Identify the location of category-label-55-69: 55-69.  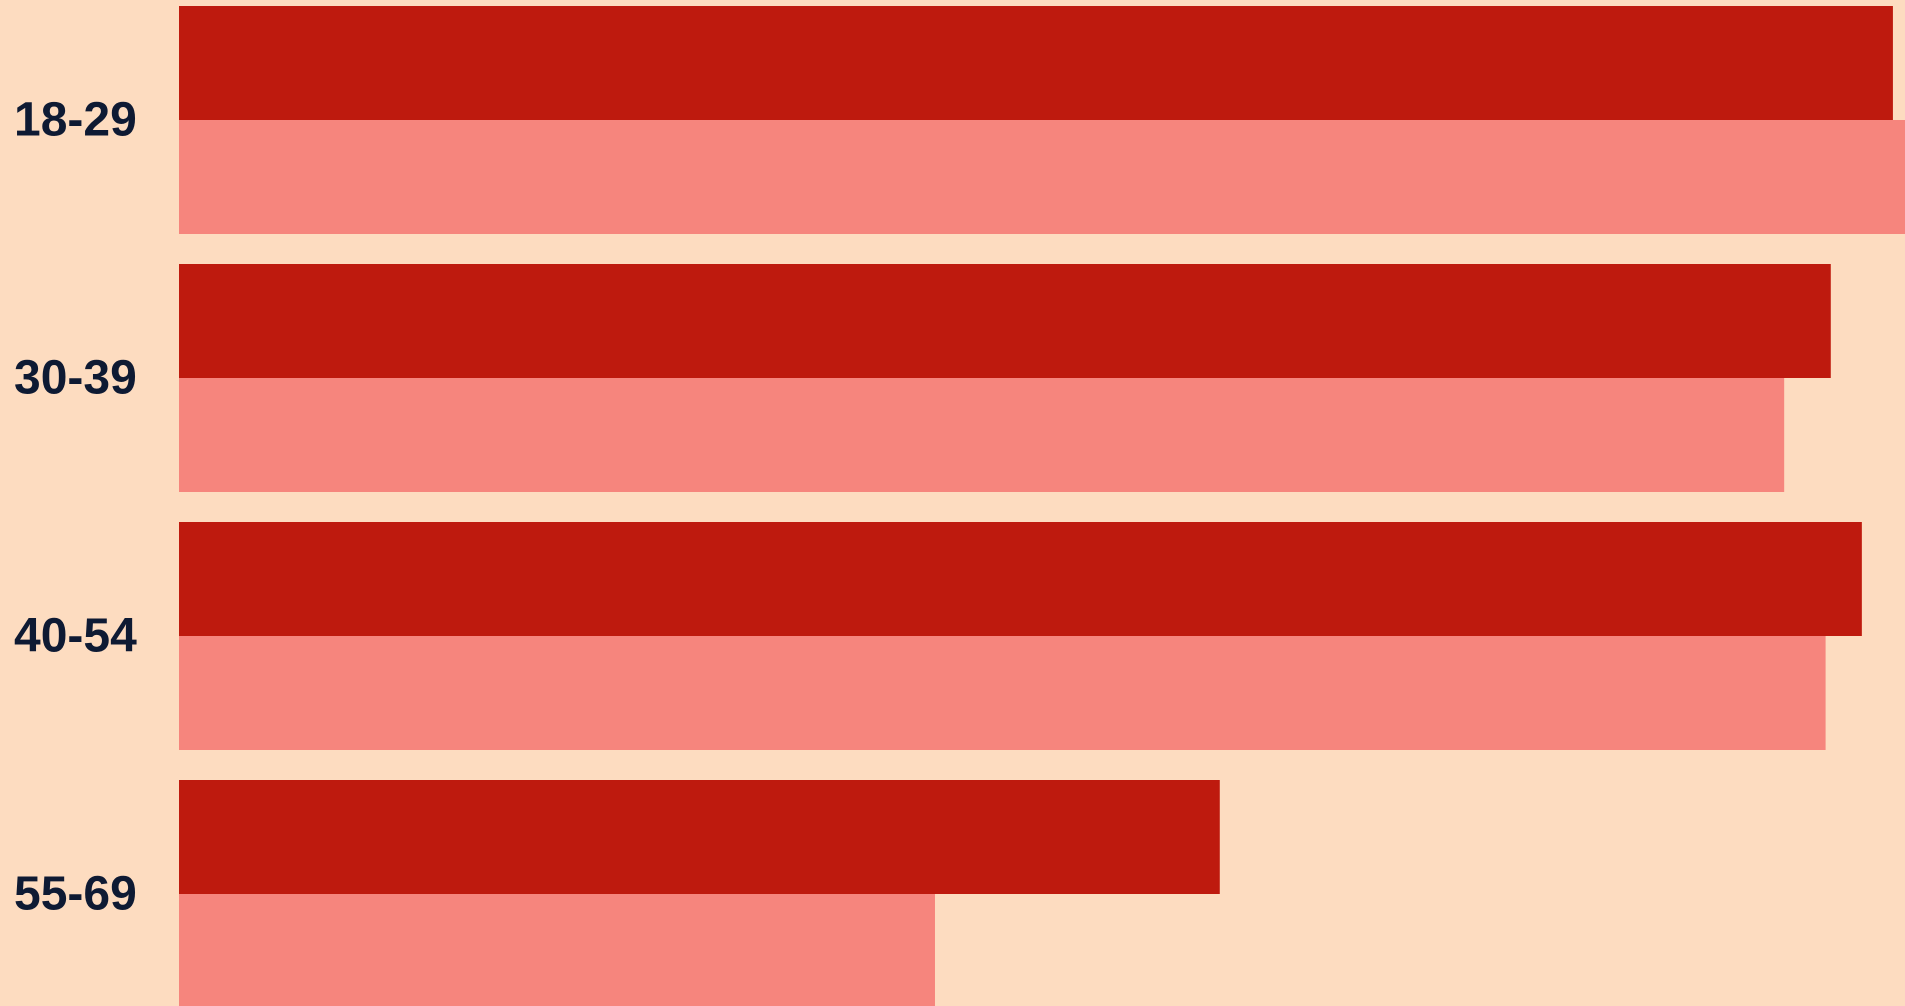
(75, 894).